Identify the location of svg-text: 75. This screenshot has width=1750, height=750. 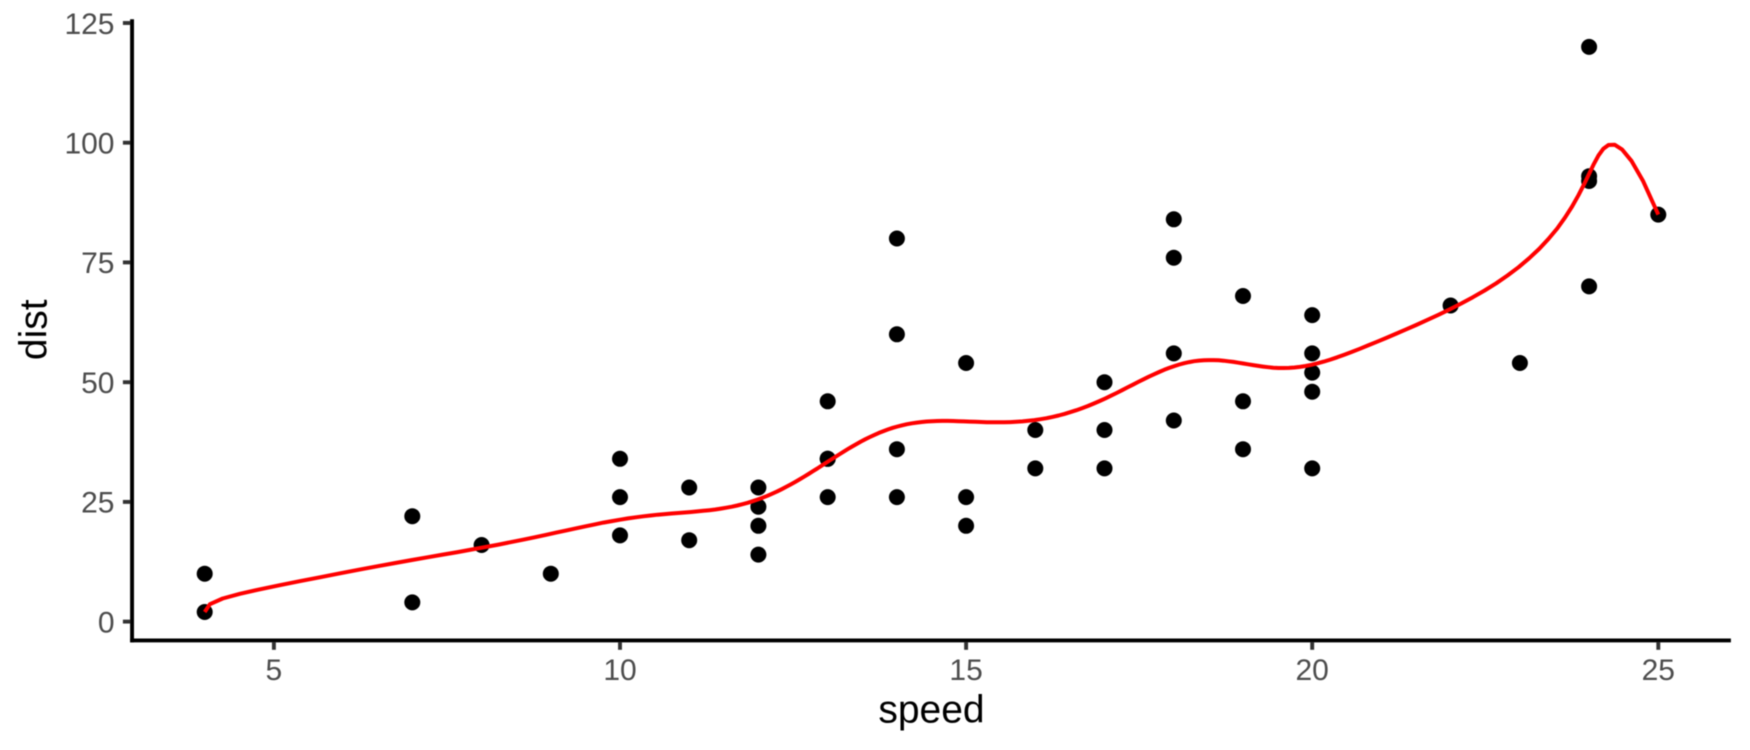
(97, 263).